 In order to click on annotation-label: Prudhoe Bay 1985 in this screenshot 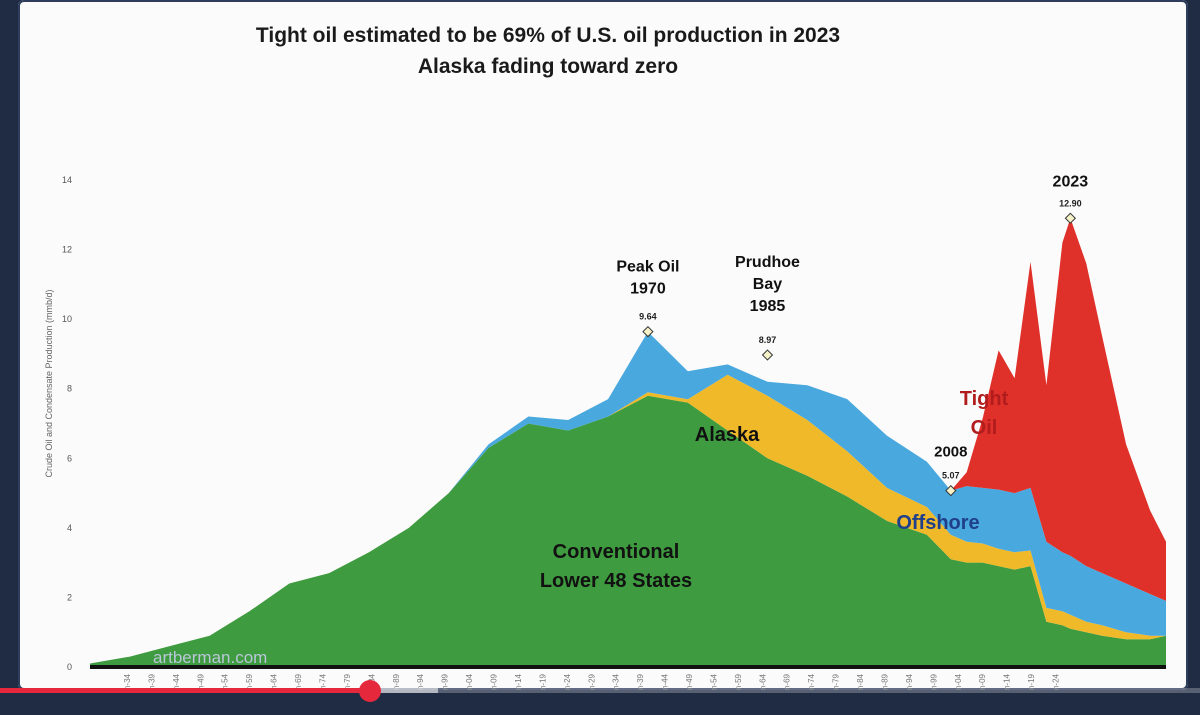, I will do `click(767, 284)`.